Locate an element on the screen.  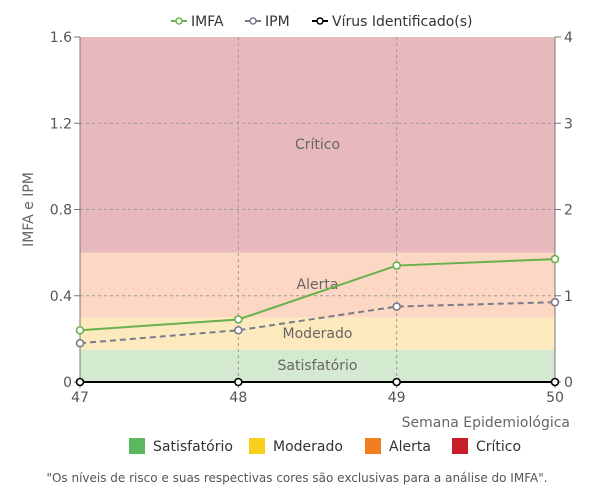
x-tick-label: 49 is located at coordinates (397, 398).